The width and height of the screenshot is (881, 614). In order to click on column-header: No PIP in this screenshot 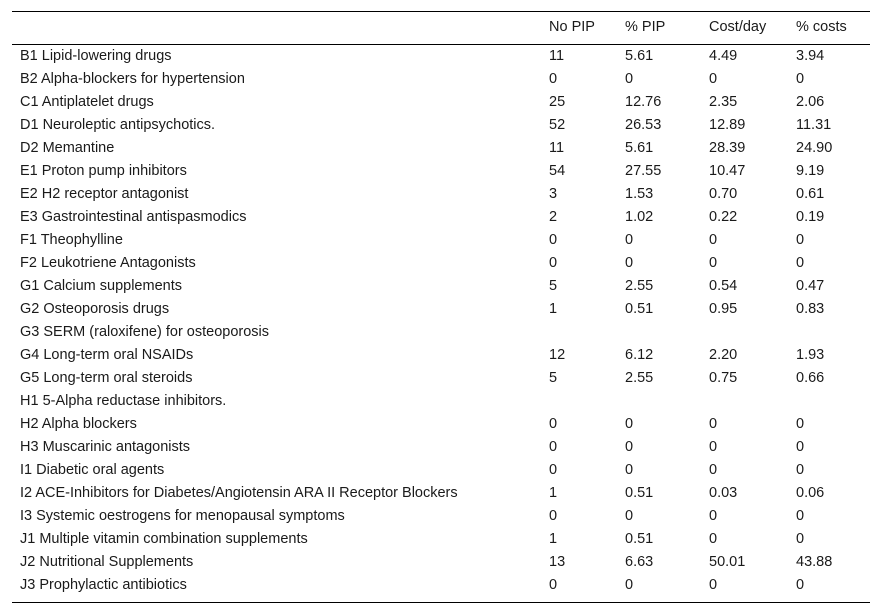, I will do `click(572, 27)`.